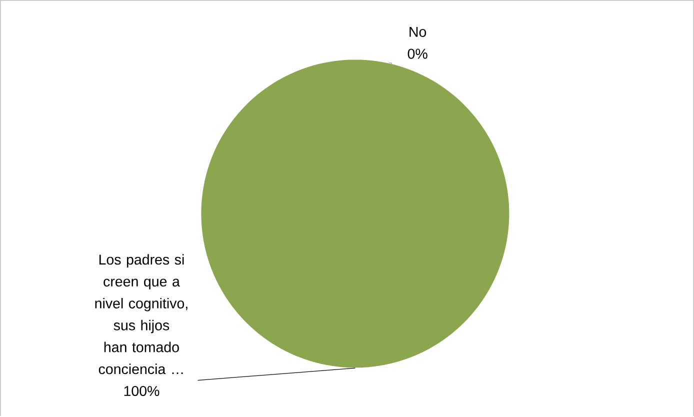  I want to click on category-label: No, so click(418, 32).